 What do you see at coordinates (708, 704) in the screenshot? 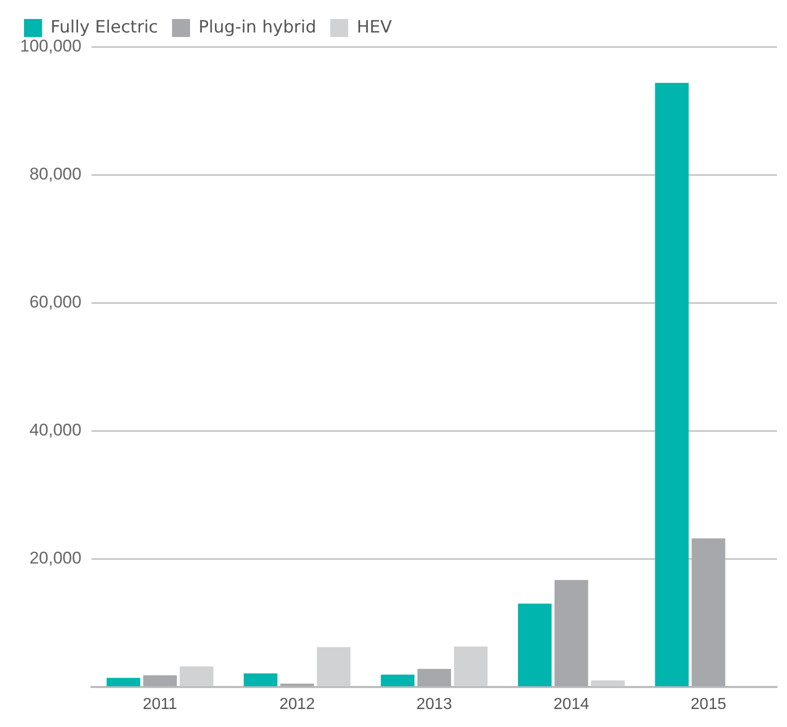
I see `x-tick-label: 2015` at bounding box center [708, 704].